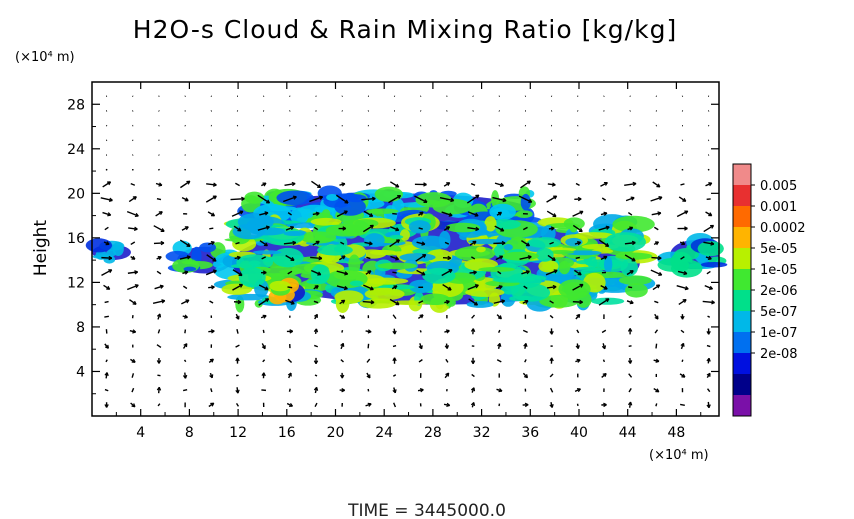  What do you see at coordinates (80, 328) in the screenshot?
I see `y-tick-label: 8` at bounding box center [80, 328].